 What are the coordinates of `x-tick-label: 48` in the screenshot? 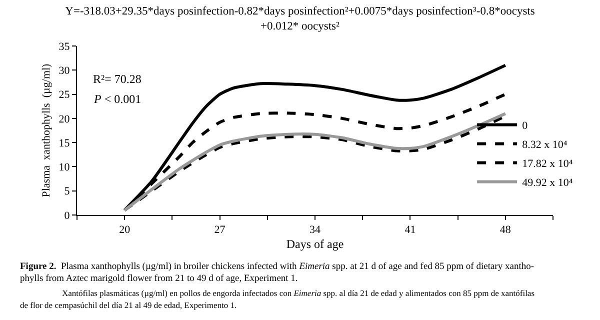 It's located at (506, 230).